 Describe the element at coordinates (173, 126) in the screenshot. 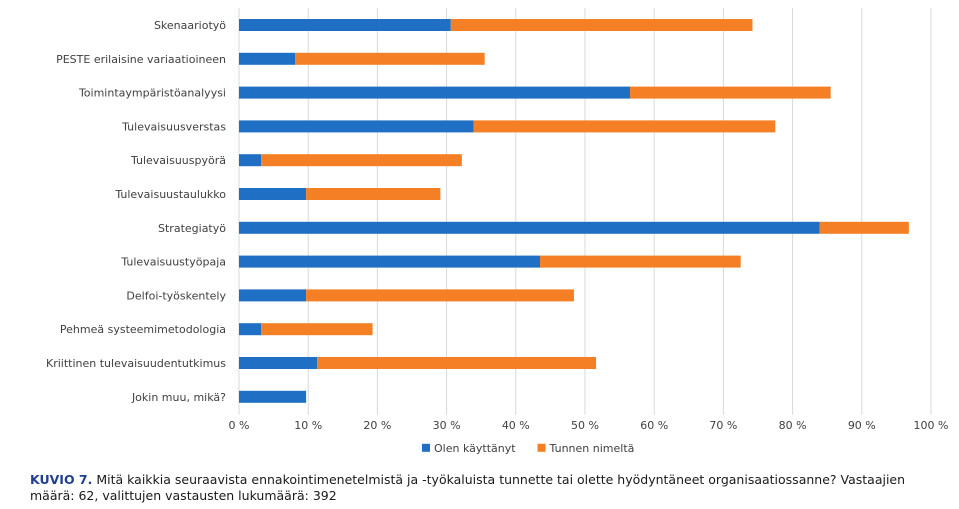

I see `category-label-3: Tulevaisuusverstas` at that location.